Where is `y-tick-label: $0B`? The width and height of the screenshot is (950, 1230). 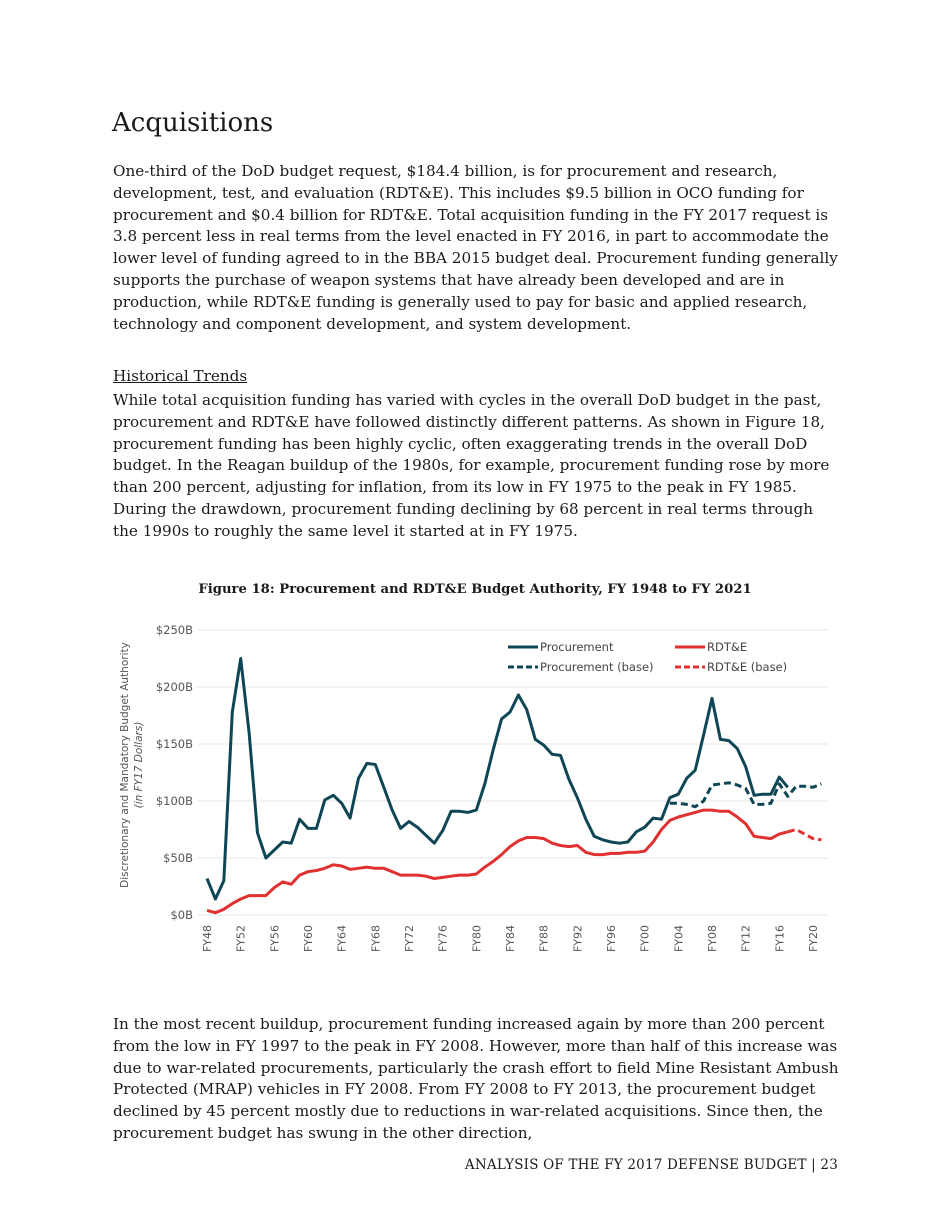 y-tick-label: $0B is located at coordinates (181, 915).